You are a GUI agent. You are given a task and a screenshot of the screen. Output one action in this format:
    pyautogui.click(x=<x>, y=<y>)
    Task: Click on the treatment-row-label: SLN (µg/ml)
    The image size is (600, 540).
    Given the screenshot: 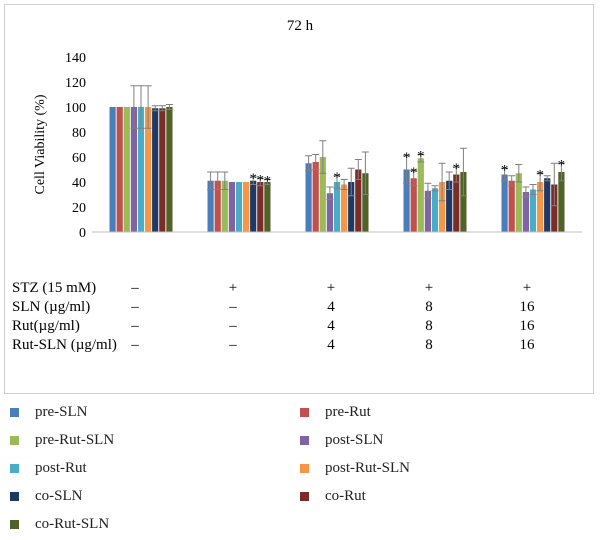 What is the action you would take?
    pyautogui.click(x=51, y=307)
    